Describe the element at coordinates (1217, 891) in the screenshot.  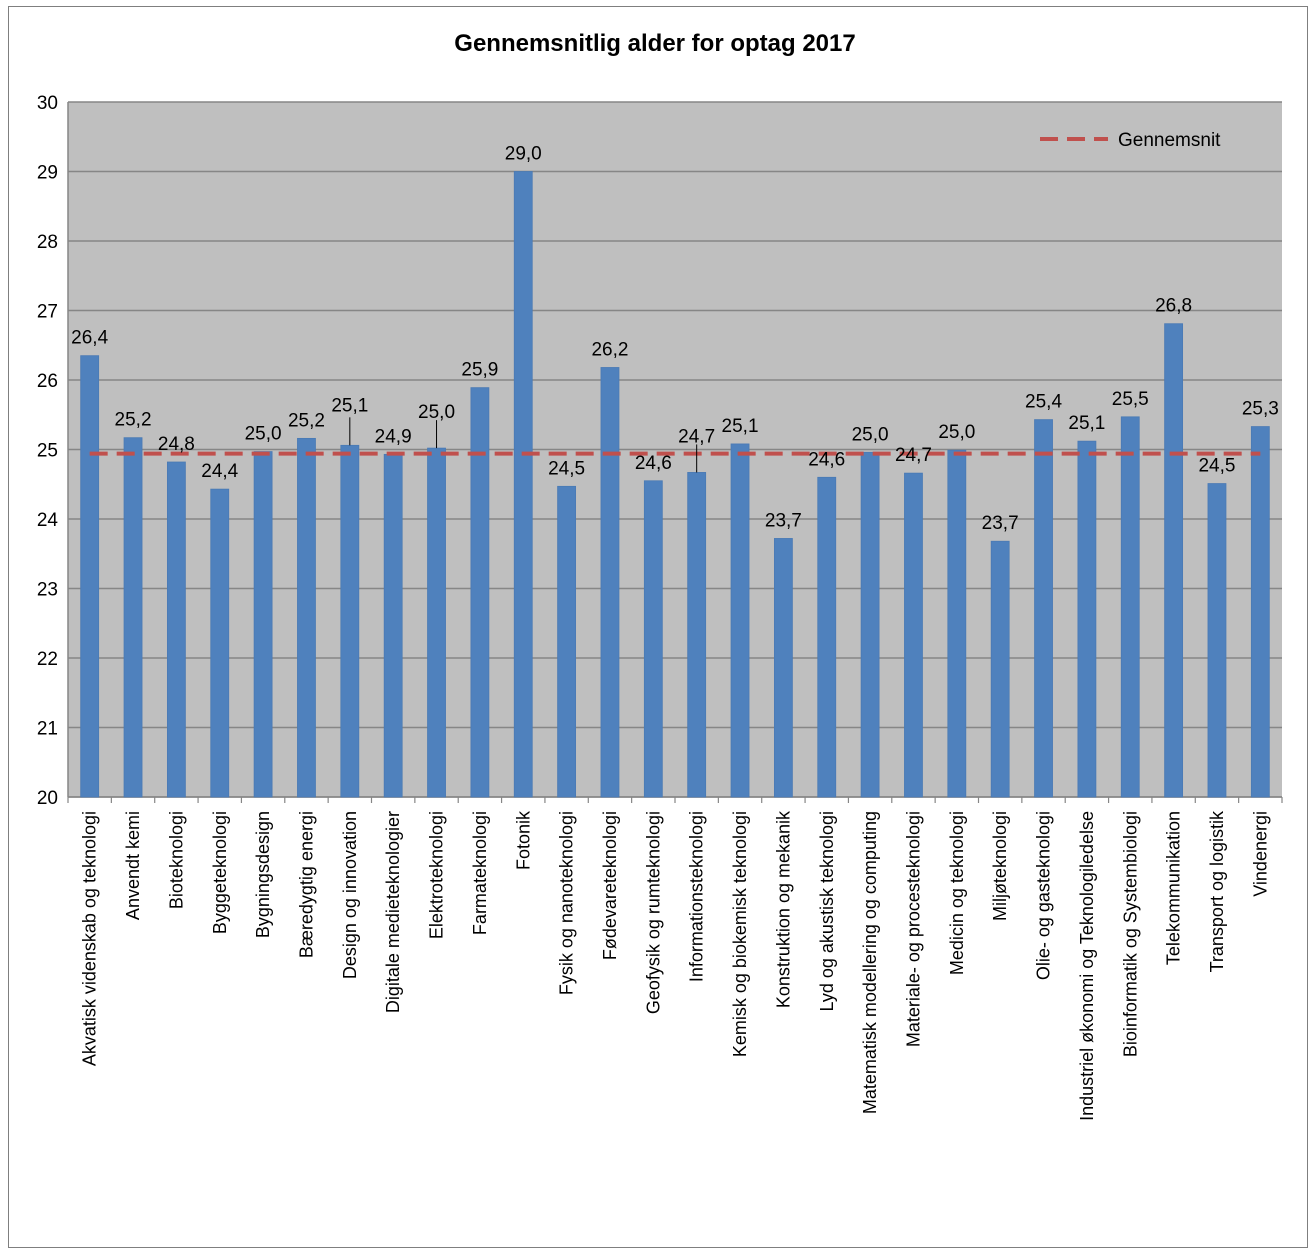
I see `category-label: Transport og logistik` at that location.